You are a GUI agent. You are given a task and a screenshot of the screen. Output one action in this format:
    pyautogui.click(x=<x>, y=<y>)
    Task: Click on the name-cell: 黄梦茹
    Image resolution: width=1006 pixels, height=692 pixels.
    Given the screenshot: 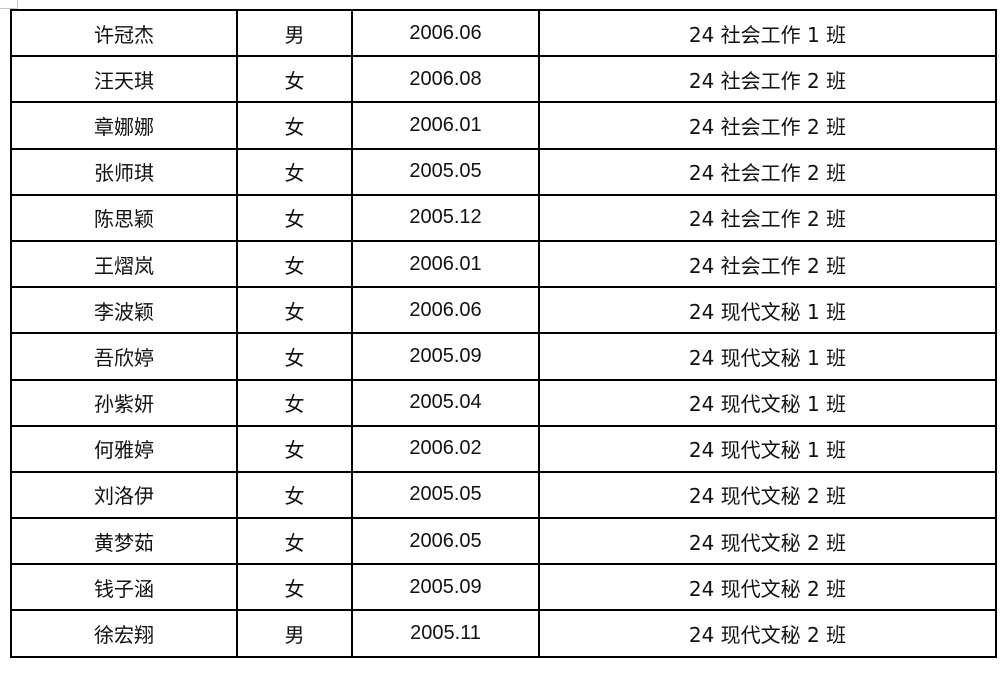 What is the action you would take?
    pyautogui.click(x=124, y=541)
    